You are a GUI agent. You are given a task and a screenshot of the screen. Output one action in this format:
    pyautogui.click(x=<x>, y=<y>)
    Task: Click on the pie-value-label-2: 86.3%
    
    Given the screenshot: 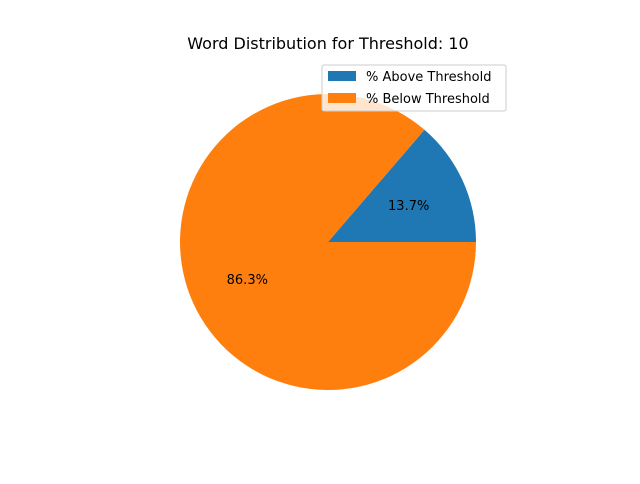 What is the action you would take?
    pyautogui.click(x=247, y=280)
    